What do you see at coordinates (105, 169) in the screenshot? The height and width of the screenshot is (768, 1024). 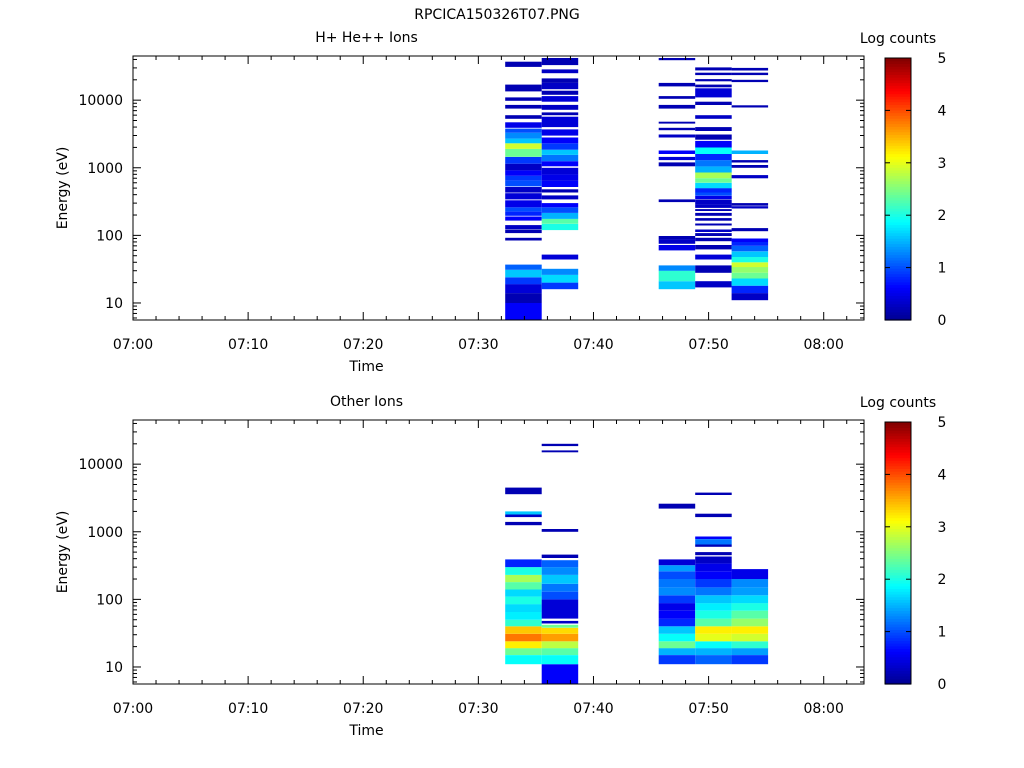 I see `y-tick-label: 1000` at bounding box center [105, 169].